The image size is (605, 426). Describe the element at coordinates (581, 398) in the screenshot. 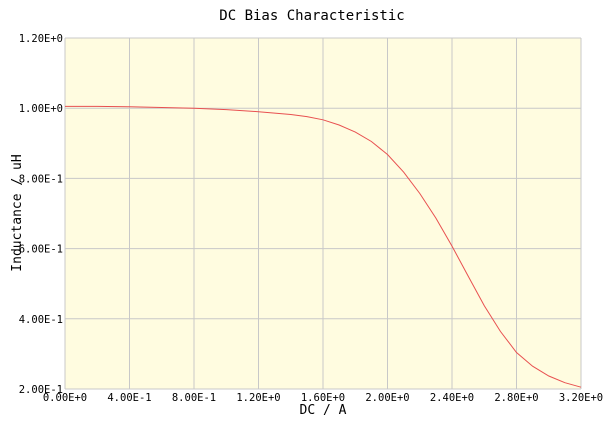

I see `x-tick-label: 3.20E+0` at that location.